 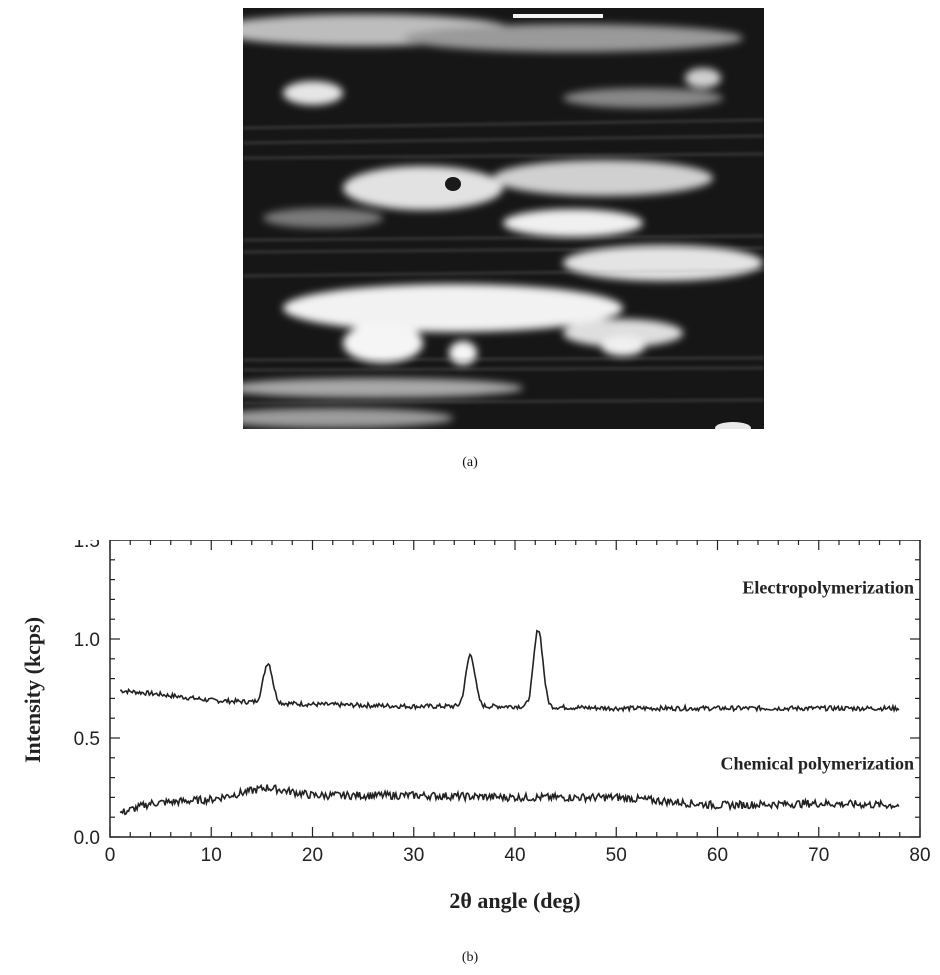 What do you see at coordinates (818, 855) in the screenshot?
I see `x-tick-label: 70` at bounding box center [818, 855].